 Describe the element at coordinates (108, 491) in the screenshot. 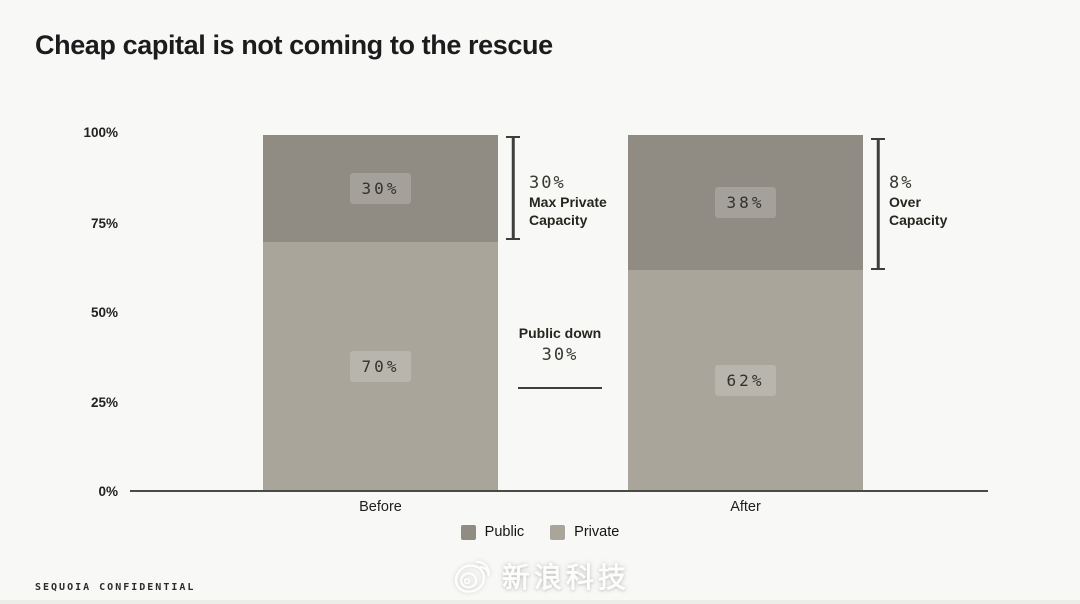

I see `y-tick-0: 0%` at that location.